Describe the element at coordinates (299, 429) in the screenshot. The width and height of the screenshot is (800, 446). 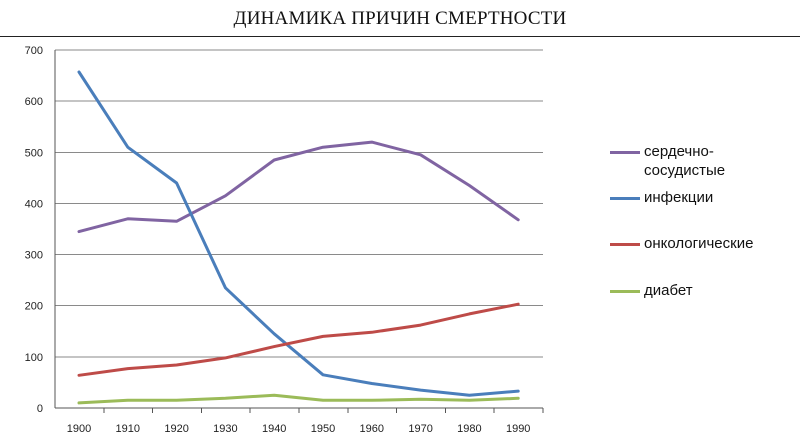
I see `x-tick-labels: 1900 1910 1920 1930 1940 1950 1960 1970 1980 1990` at that location.